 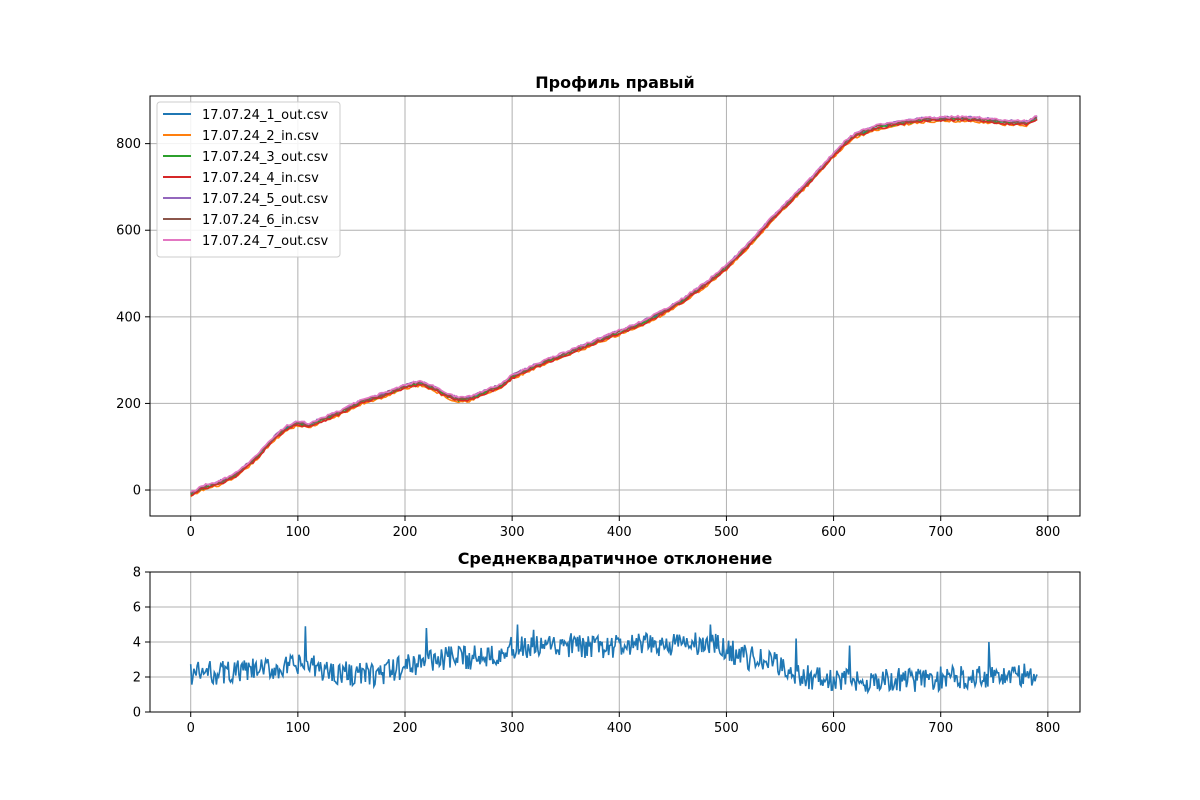 I want to click on profile-legend-box, so click(x=248, y=179).